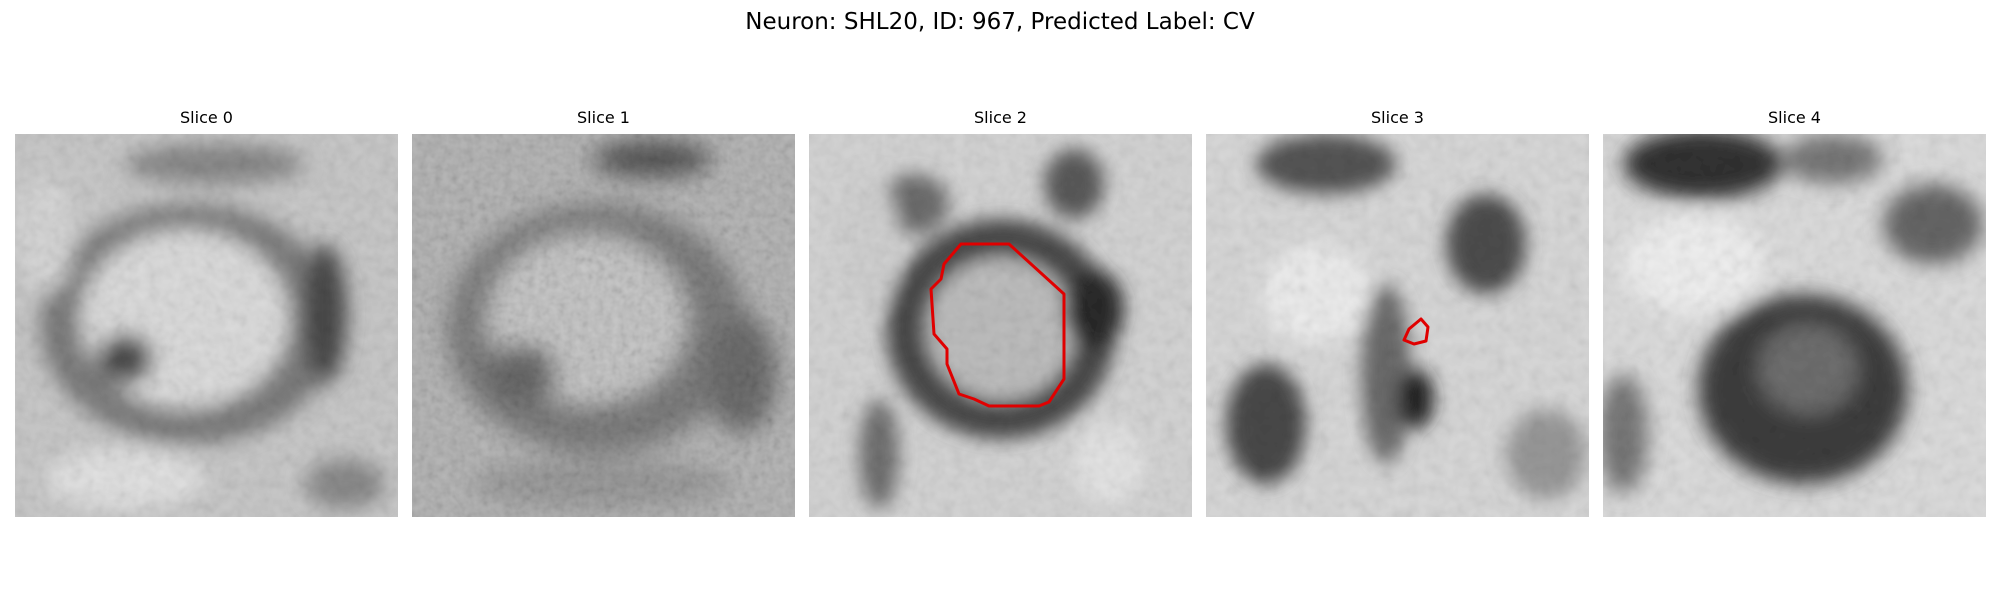  Describe the element at coordinates (603, 117) in the screenshot. I see `slice-title-1: Slice 1` at that location.